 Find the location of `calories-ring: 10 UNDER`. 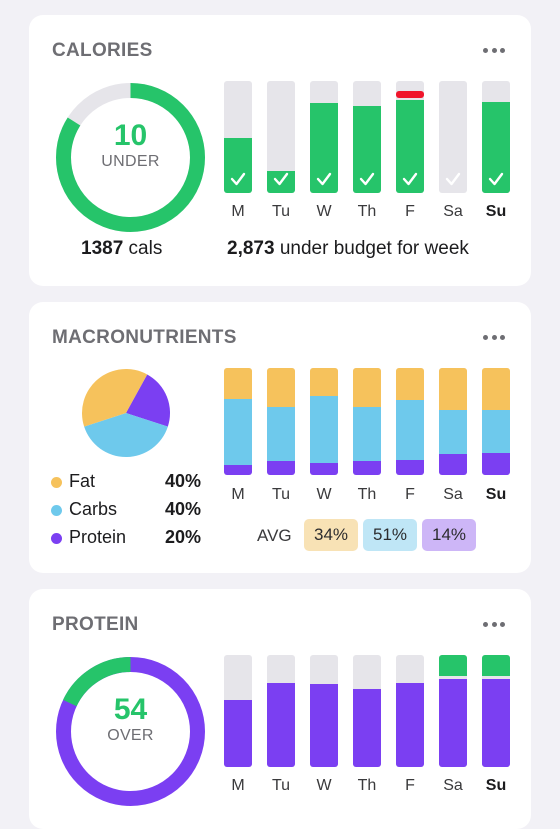

calories-ring: 10 UNDER is located at coordinates (130, 157).